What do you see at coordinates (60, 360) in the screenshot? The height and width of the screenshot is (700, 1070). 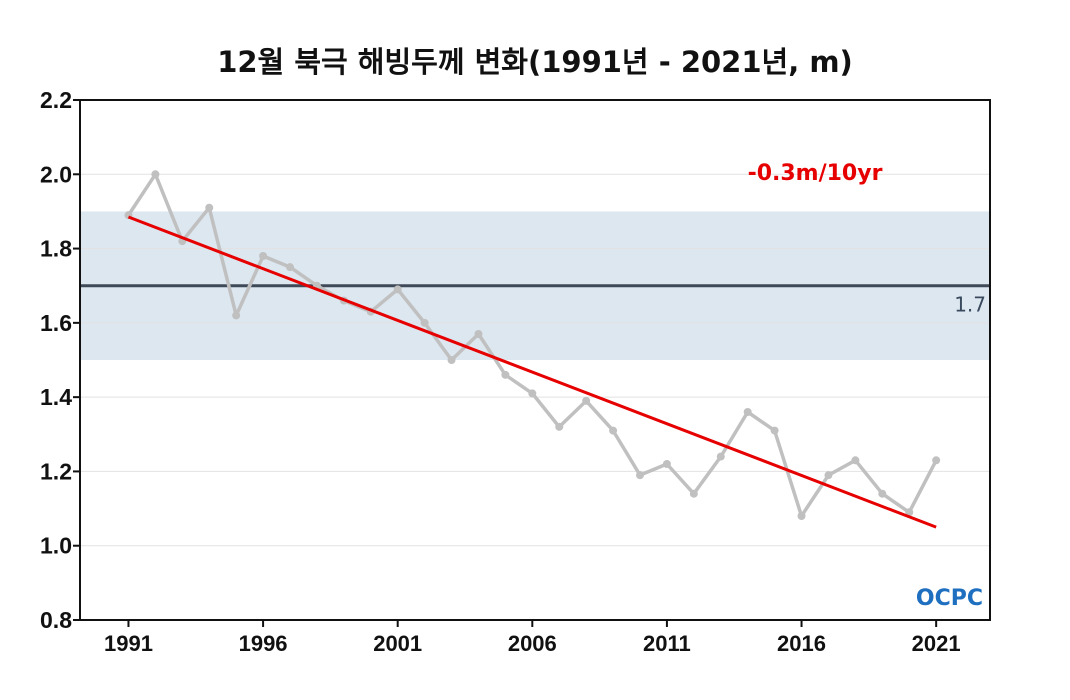 I see `y-axis: 0.8 1.0 1.2 1.4 1.6 1.8 2.0 2.2` at bounding box center [60, 360].